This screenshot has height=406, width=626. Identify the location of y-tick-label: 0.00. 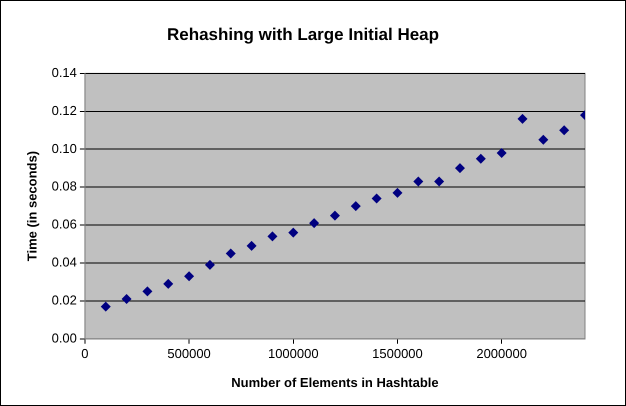
(64, 338).